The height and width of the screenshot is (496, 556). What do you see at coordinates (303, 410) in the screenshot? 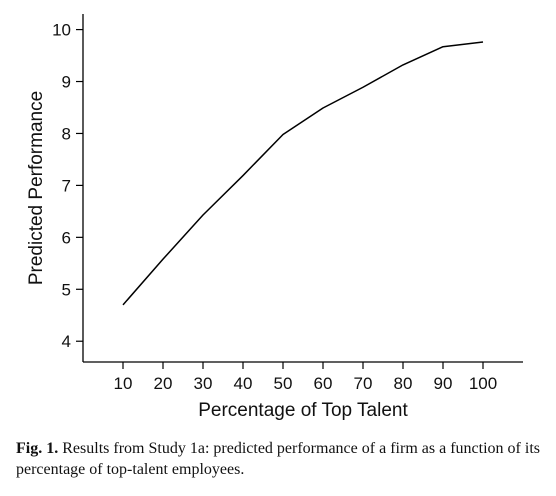
I see `x-axis-title: Percentage of Top Talent` at bounding box center [303, 410].